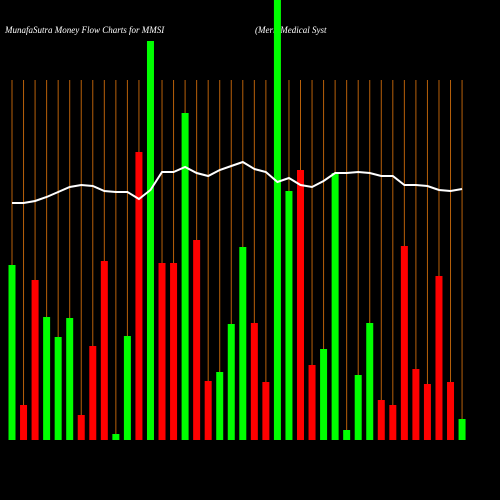 This screenshot has height=500, width=500. What do you see at coordinates (84, 30) in the screenshot?
I see `chart-title: MunafaSutra Money Flow Charts for MMSI` at bounding box center [84, 30].